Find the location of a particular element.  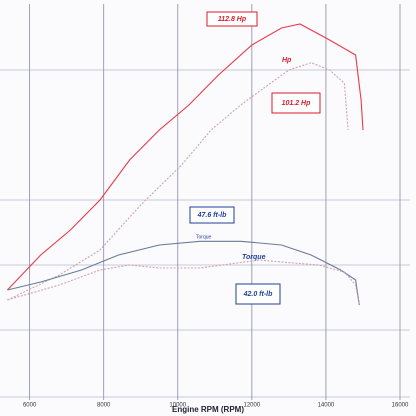

x-tick-label: 16000 is located at coordinates (400, 406).